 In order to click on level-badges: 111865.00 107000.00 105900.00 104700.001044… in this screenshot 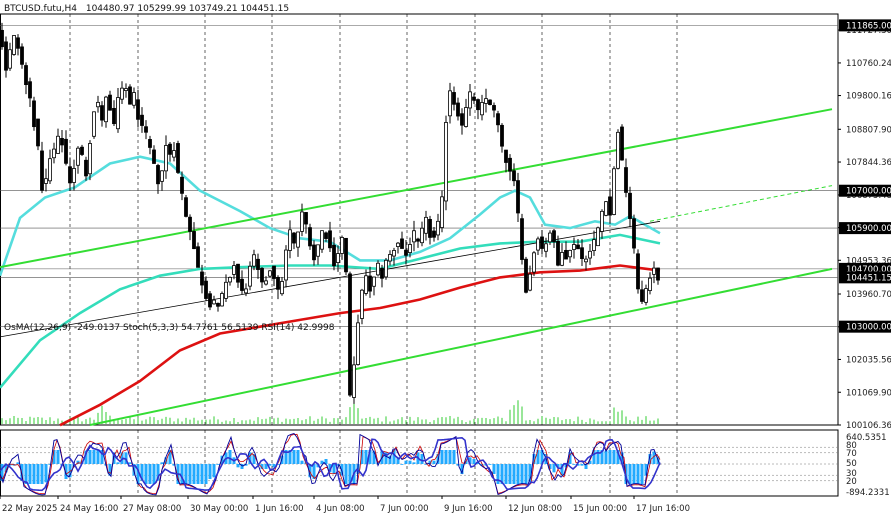, I will do `click(865, 176)`.